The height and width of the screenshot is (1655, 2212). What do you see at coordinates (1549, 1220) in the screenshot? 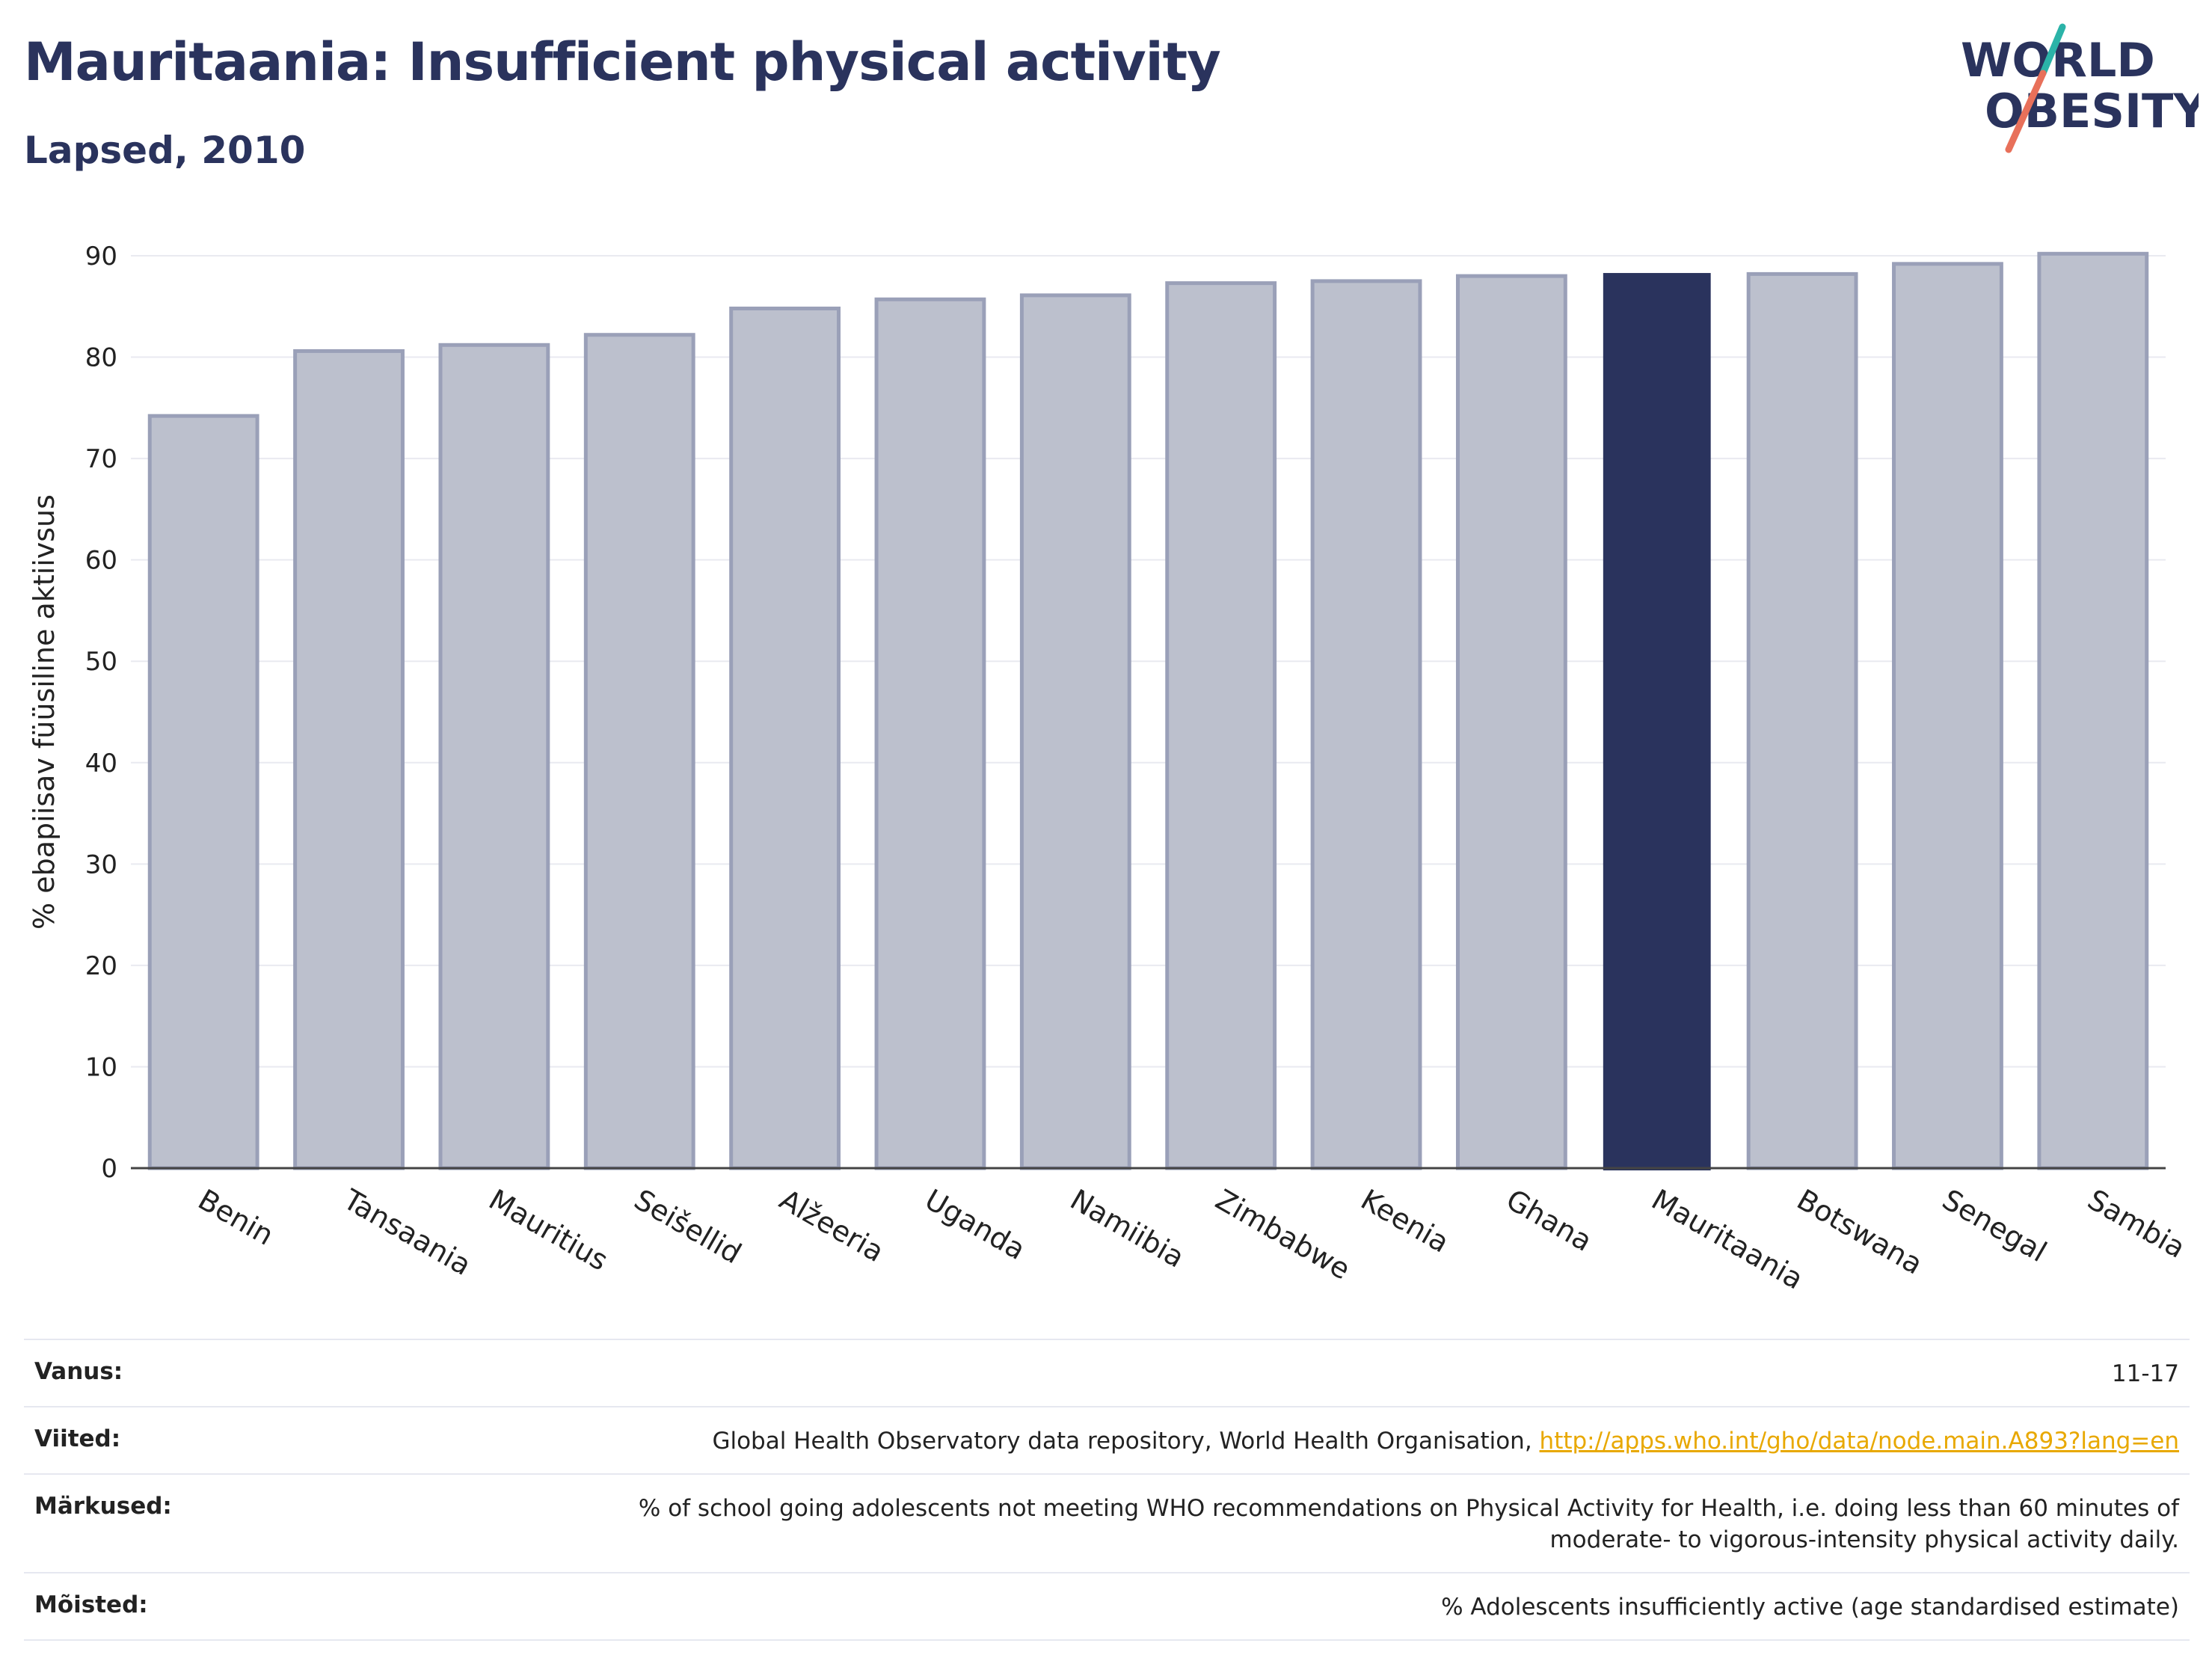
I see `x-tick-label: Ghana` at bounding box center [1549, 1220].